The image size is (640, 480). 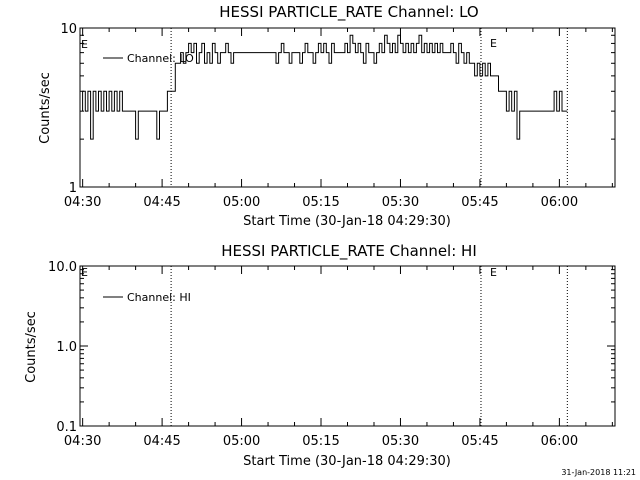 What do you see at coordinates (66, 427) in the screenshot?
I see `y-tick-label: 0.1` at bounding box center [66, 427].